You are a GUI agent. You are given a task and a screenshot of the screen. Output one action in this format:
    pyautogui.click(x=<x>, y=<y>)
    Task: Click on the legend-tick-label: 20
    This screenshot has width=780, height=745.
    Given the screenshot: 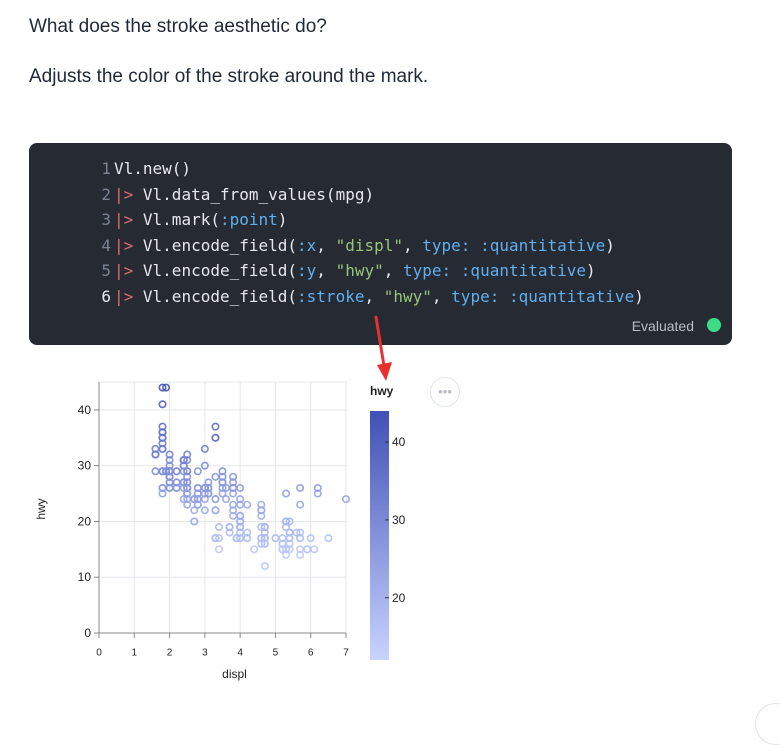 What is the action you would take?
    pyautogui.click(x=399, y=598)
    